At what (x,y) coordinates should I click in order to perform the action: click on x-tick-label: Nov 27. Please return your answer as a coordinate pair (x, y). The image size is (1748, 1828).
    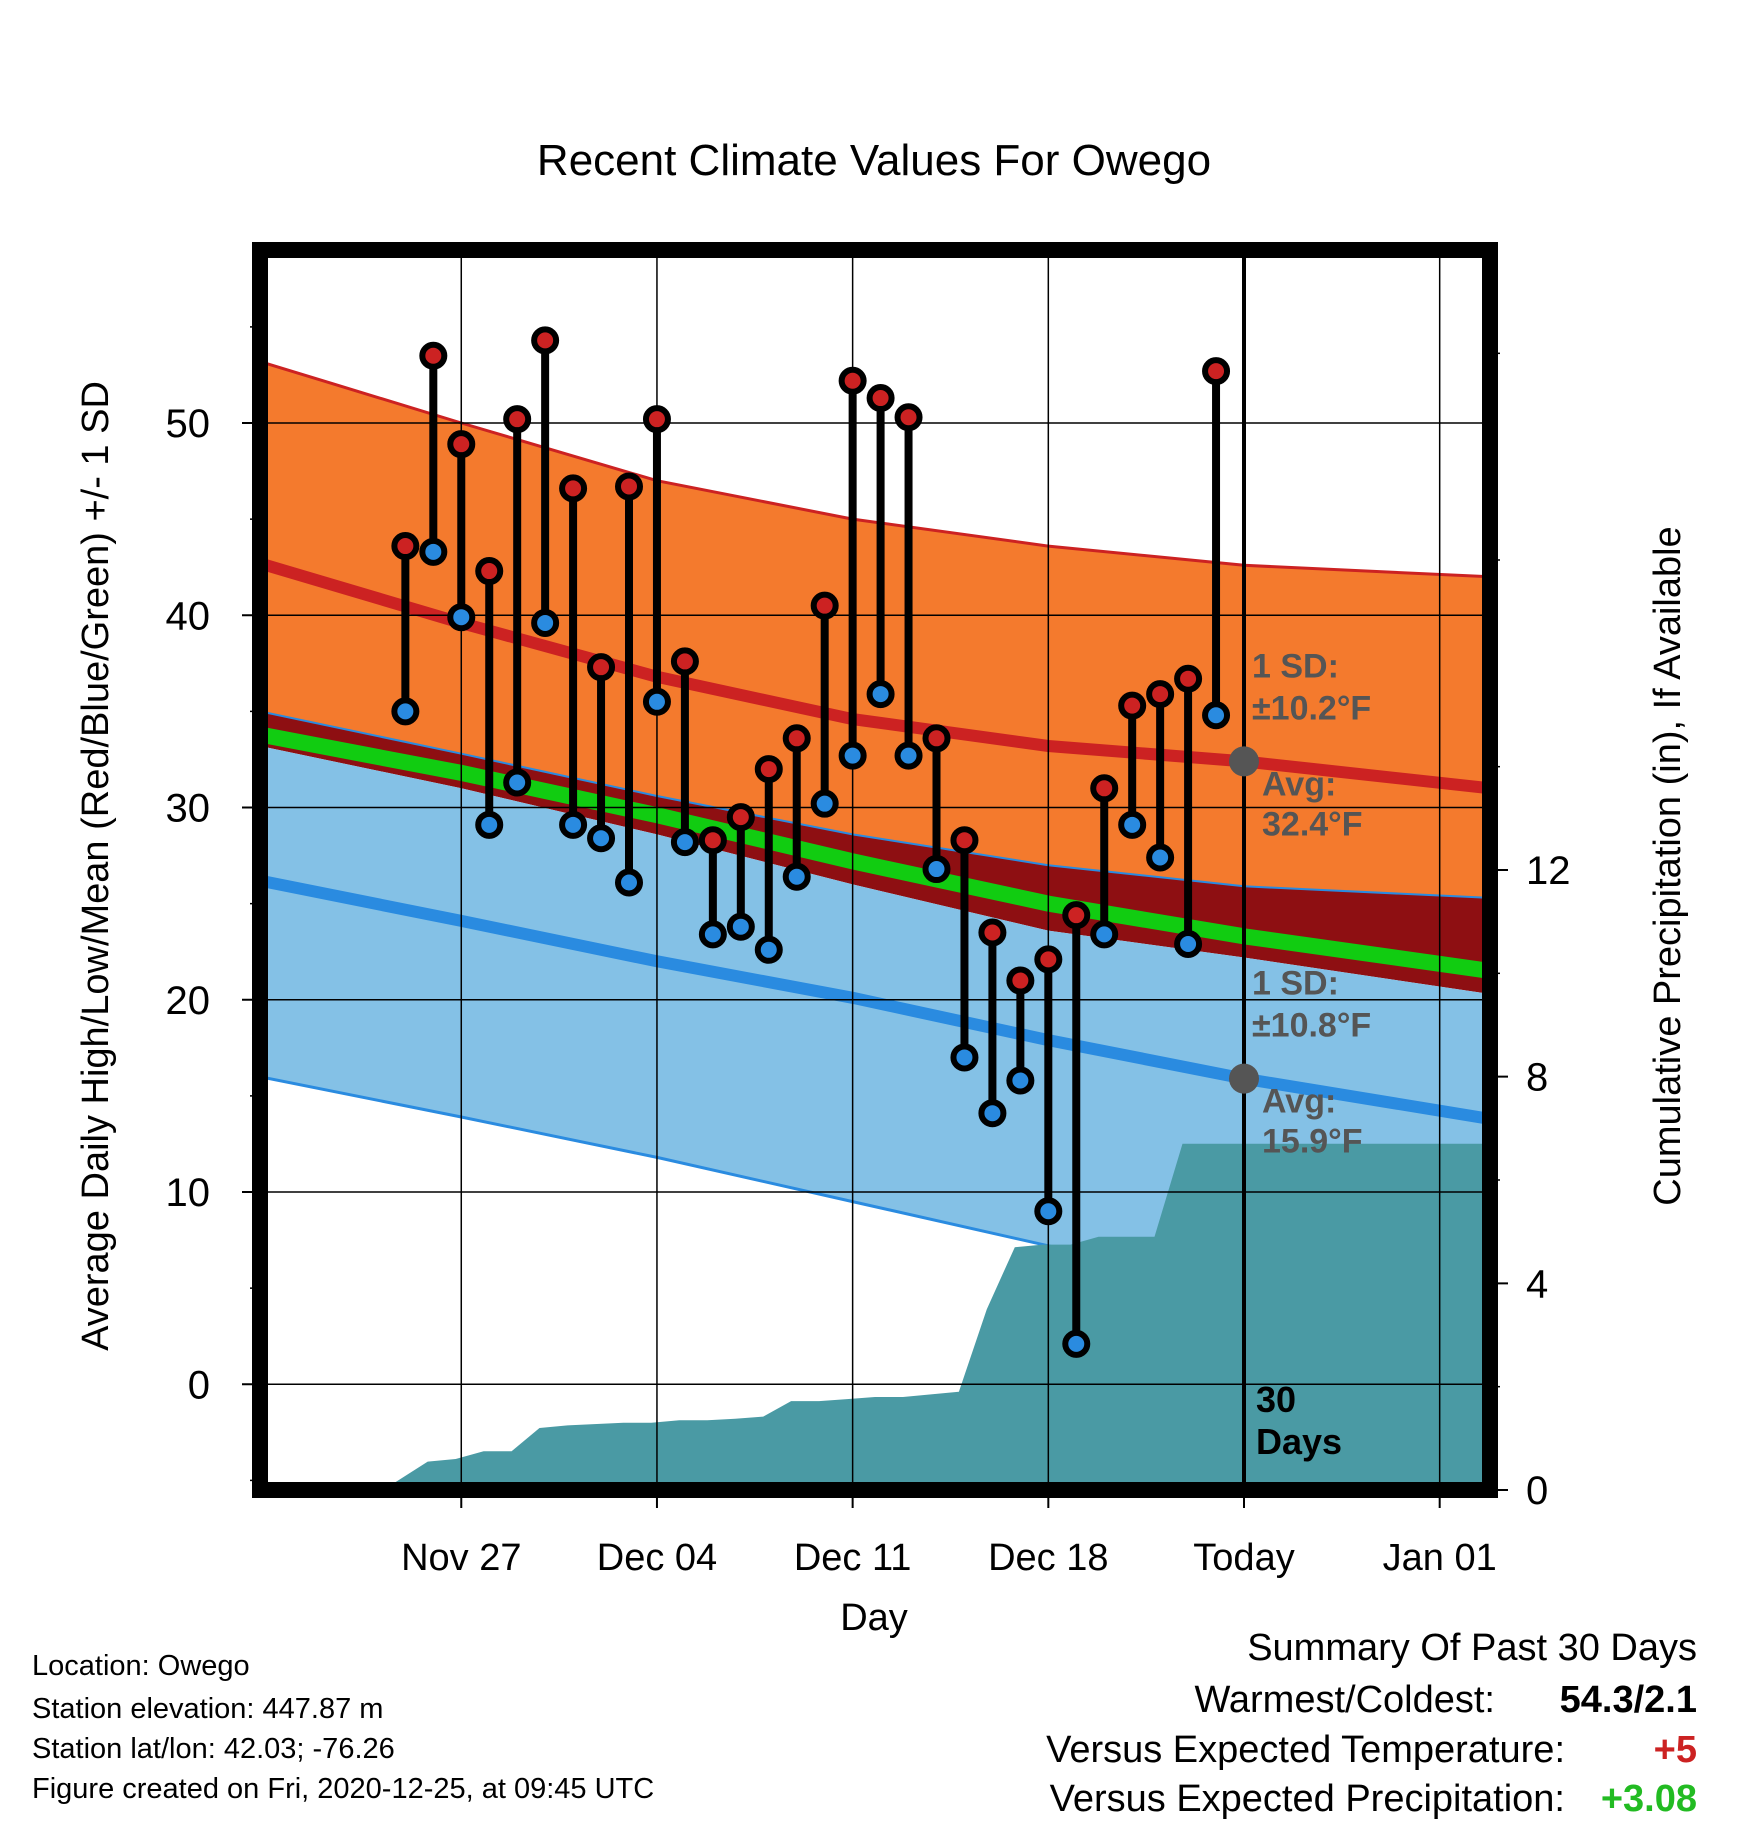
    Looking at the image, I should click on (461, 1558).